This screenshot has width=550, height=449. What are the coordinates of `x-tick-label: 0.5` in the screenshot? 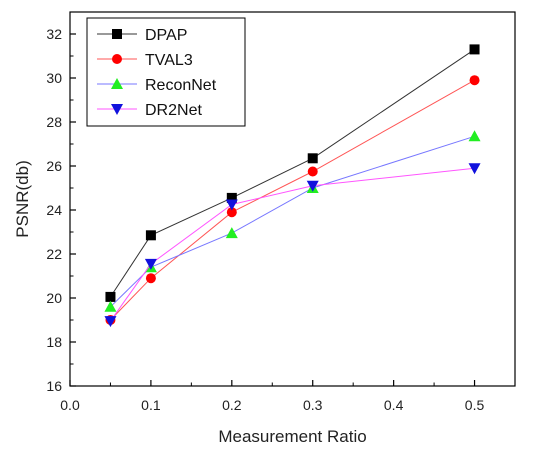 It's located at (475, 405).